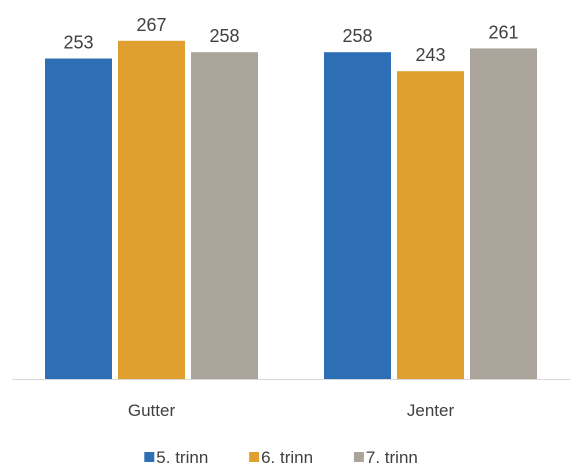  I want to click on bar-jenter-7-trinn, so click(503, 214).